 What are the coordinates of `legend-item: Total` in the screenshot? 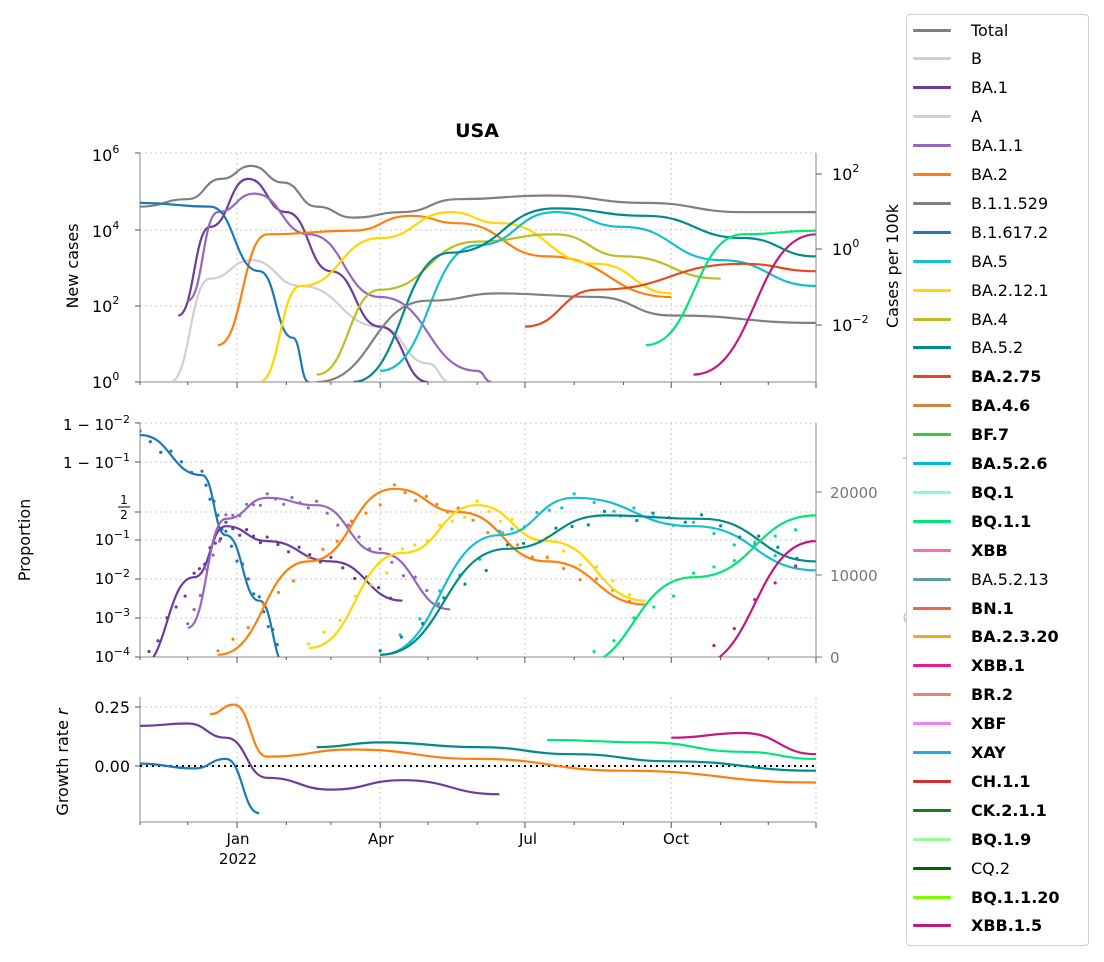 It's located at (960, 30).